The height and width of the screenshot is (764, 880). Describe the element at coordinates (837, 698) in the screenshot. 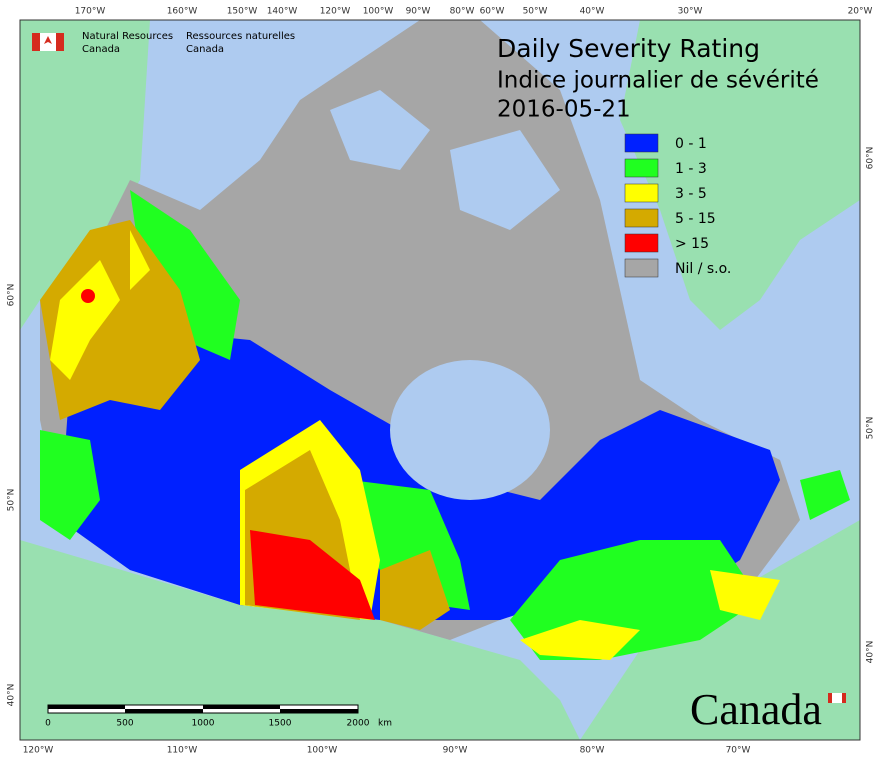

I see `wordmark-flag` at that location.